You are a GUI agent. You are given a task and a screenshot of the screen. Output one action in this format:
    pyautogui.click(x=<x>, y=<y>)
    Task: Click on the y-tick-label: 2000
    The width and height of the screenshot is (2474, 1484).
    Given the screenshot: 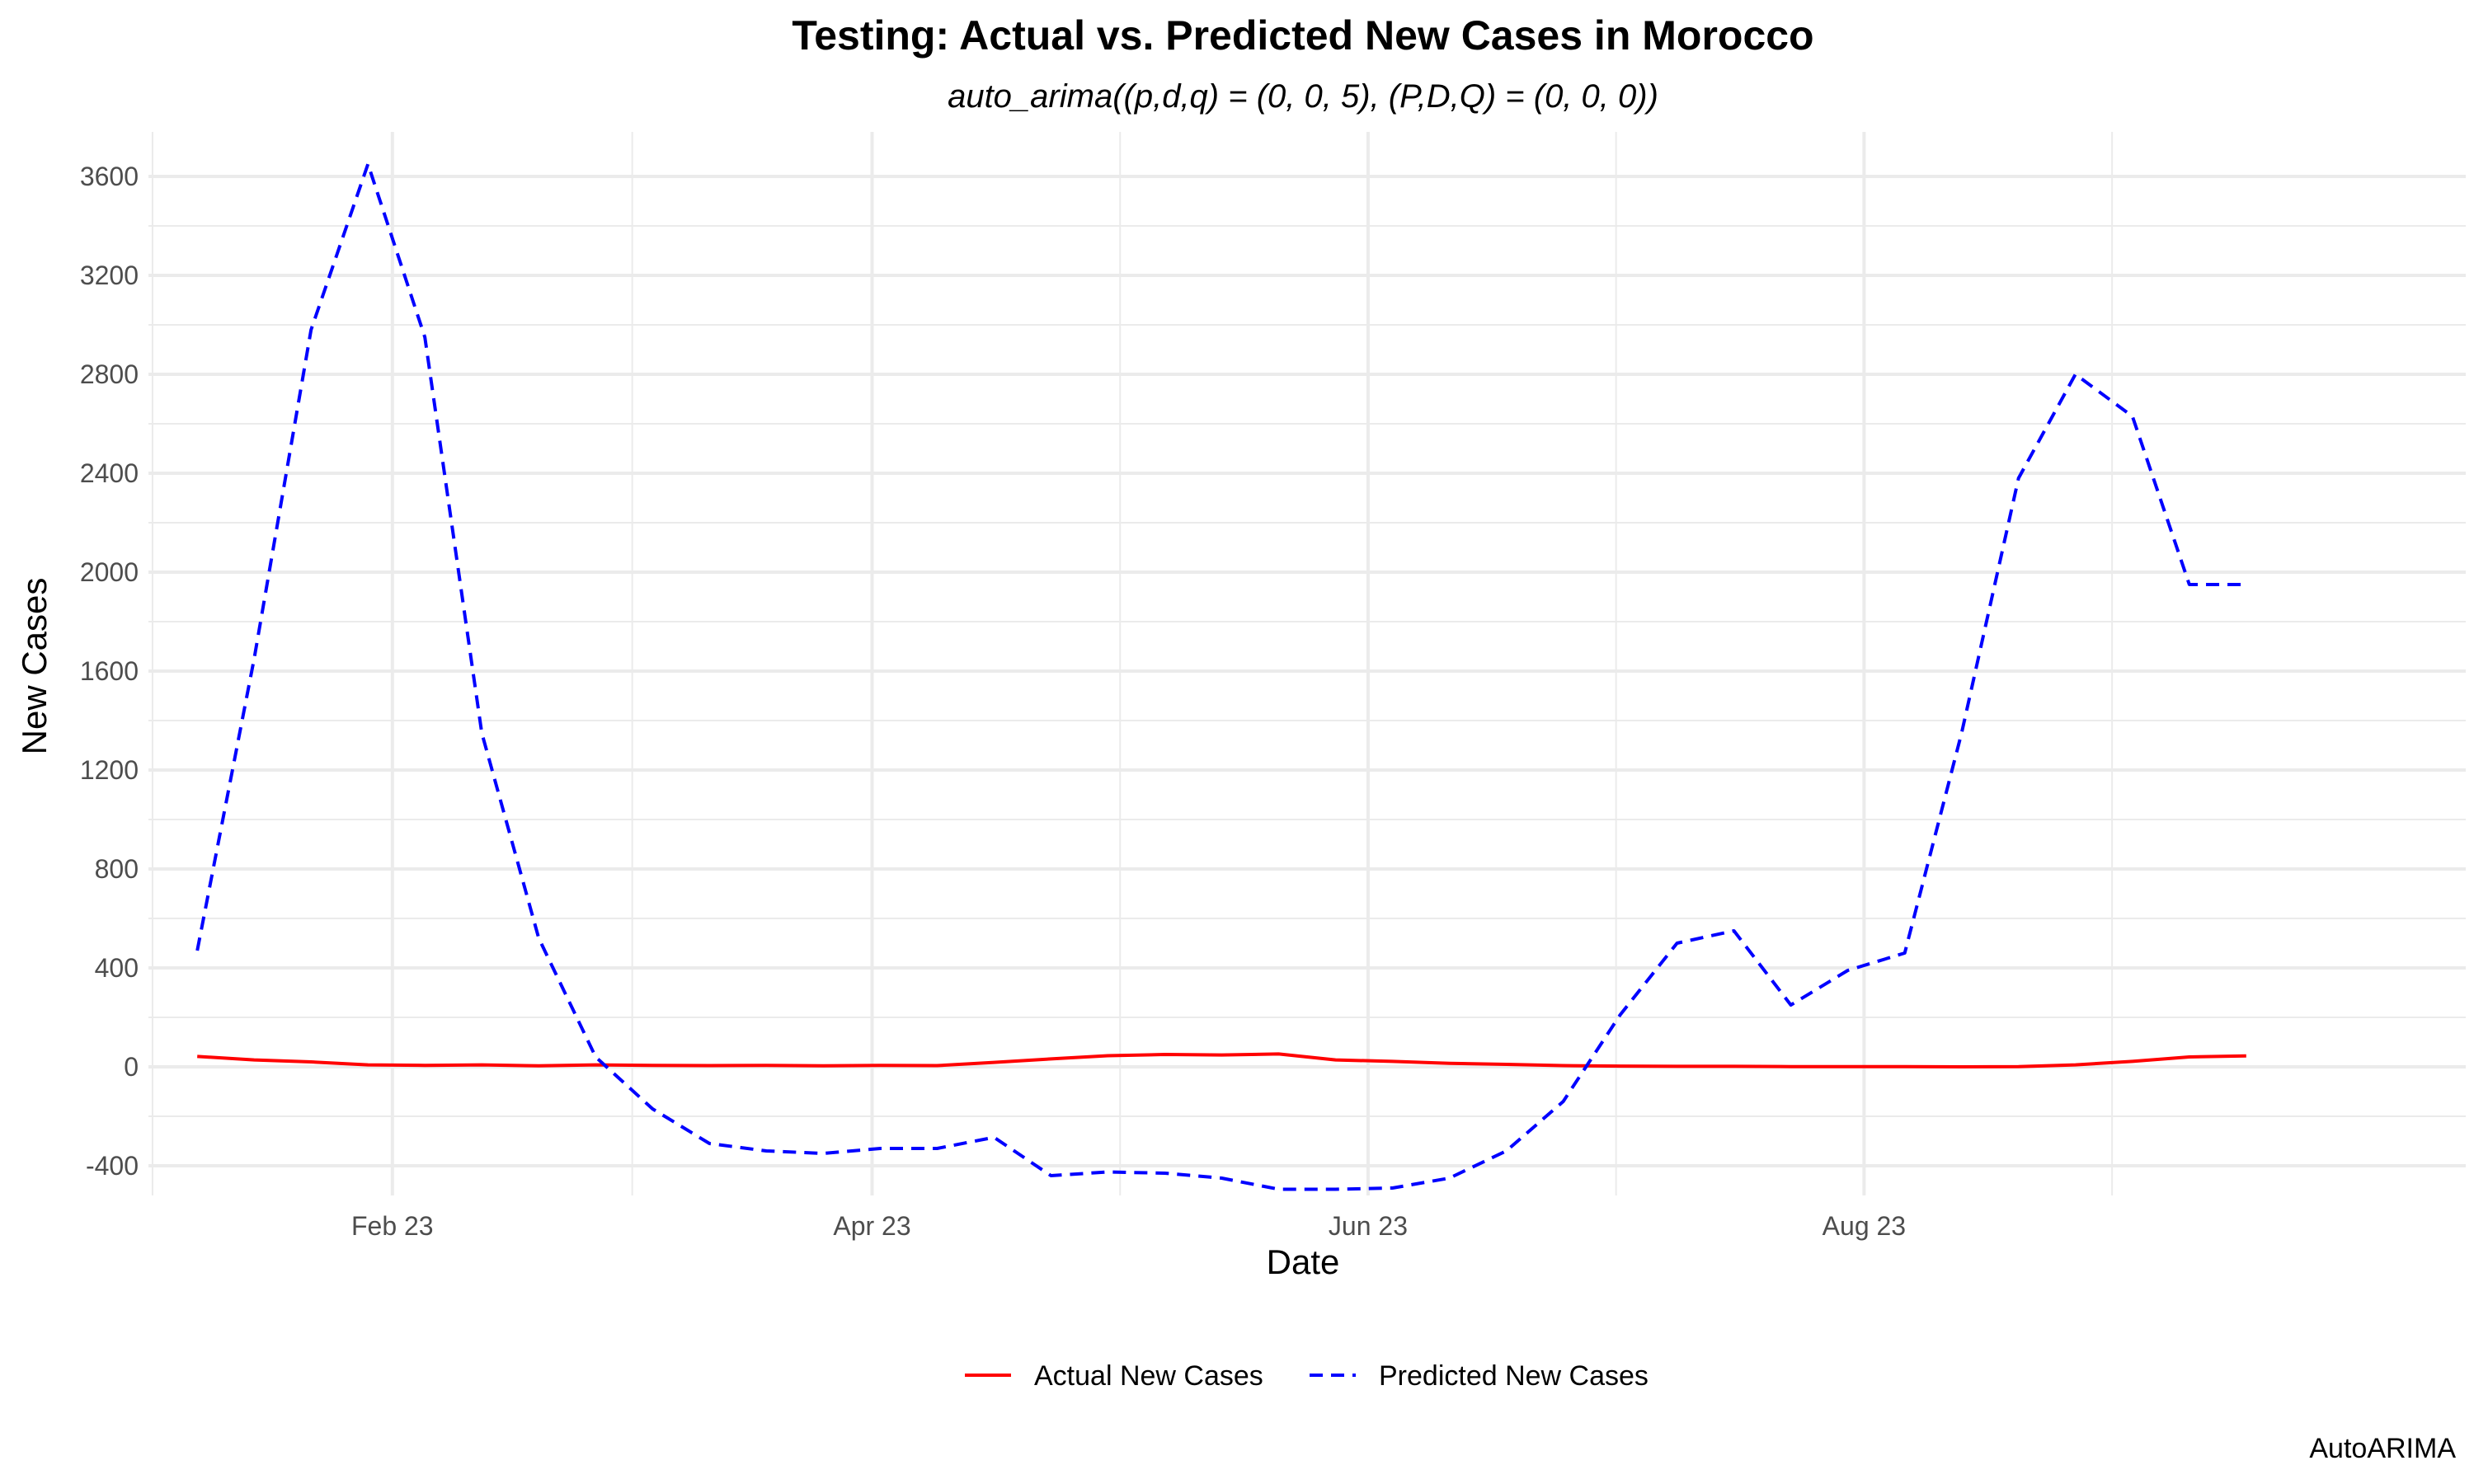 What is the action you would take?
    pyautogui.click(x=109, y=572)
    